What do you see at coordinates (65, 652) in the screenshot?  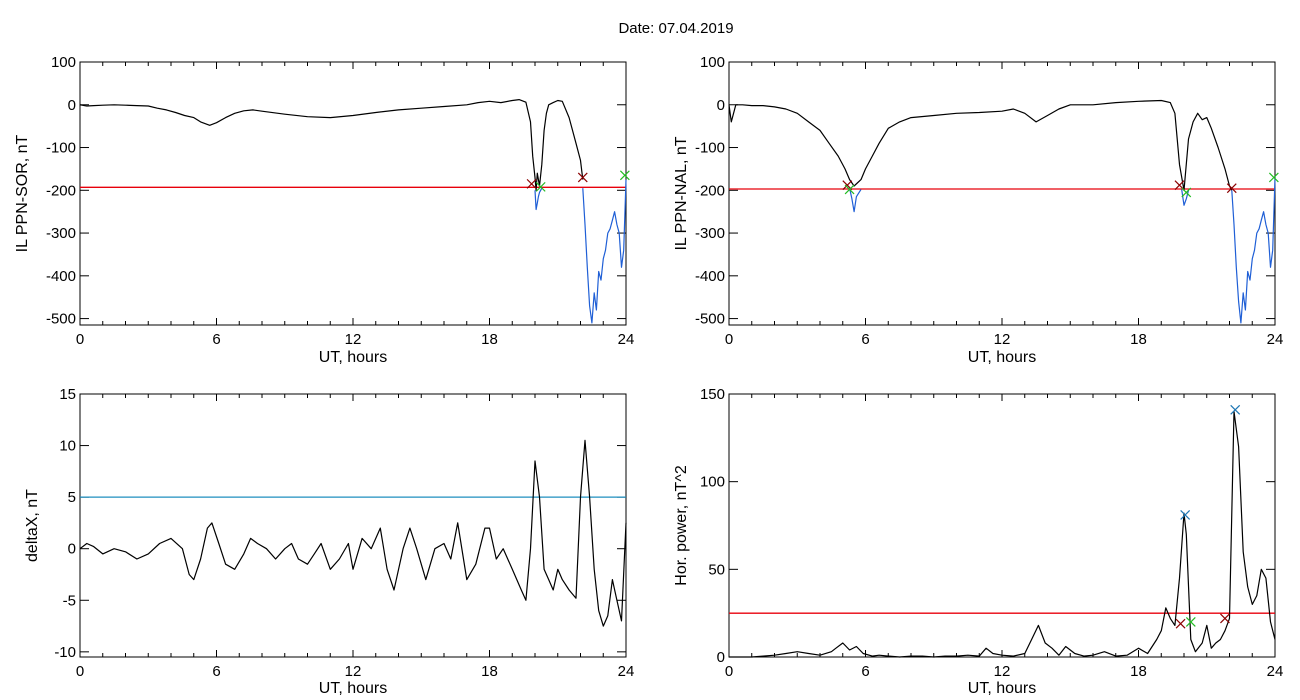 I see `y-tick-label: -10` at bounding box center [65, 652].